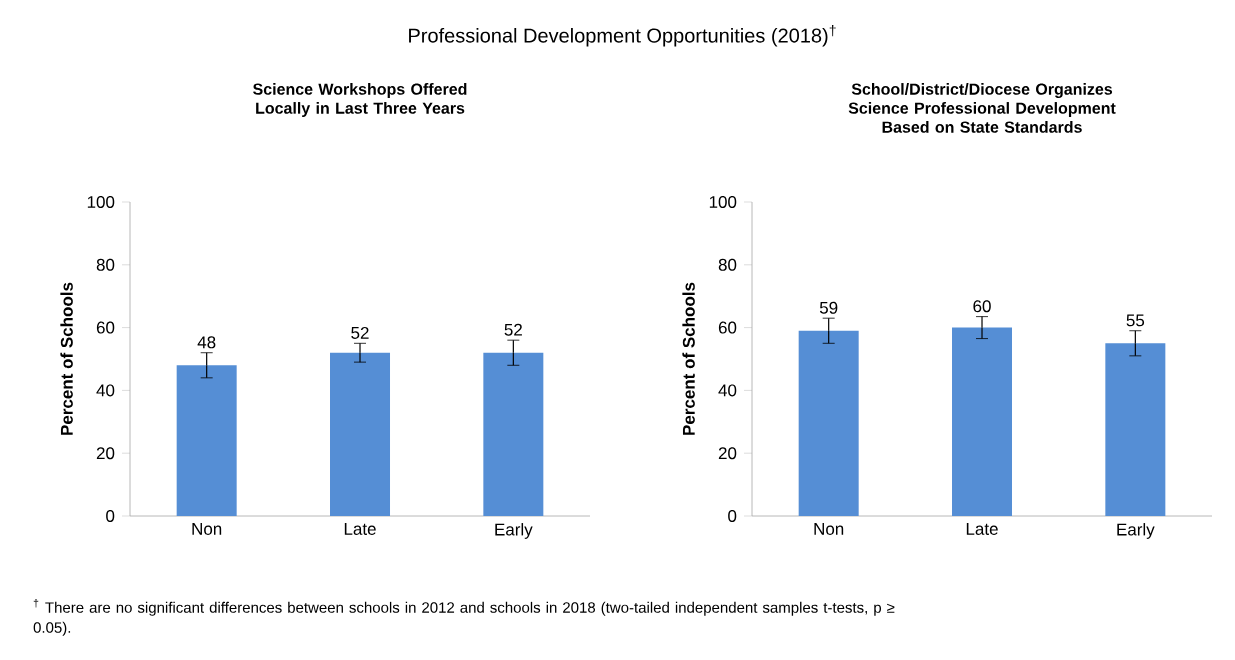 Image resolution: width=1235 pixels, height=660 pixels. Describe the element at coordinates (360, 100) in the screenshot. I see `chart-title: Science Workshops Offered Locally in Last Three Years` at that location.